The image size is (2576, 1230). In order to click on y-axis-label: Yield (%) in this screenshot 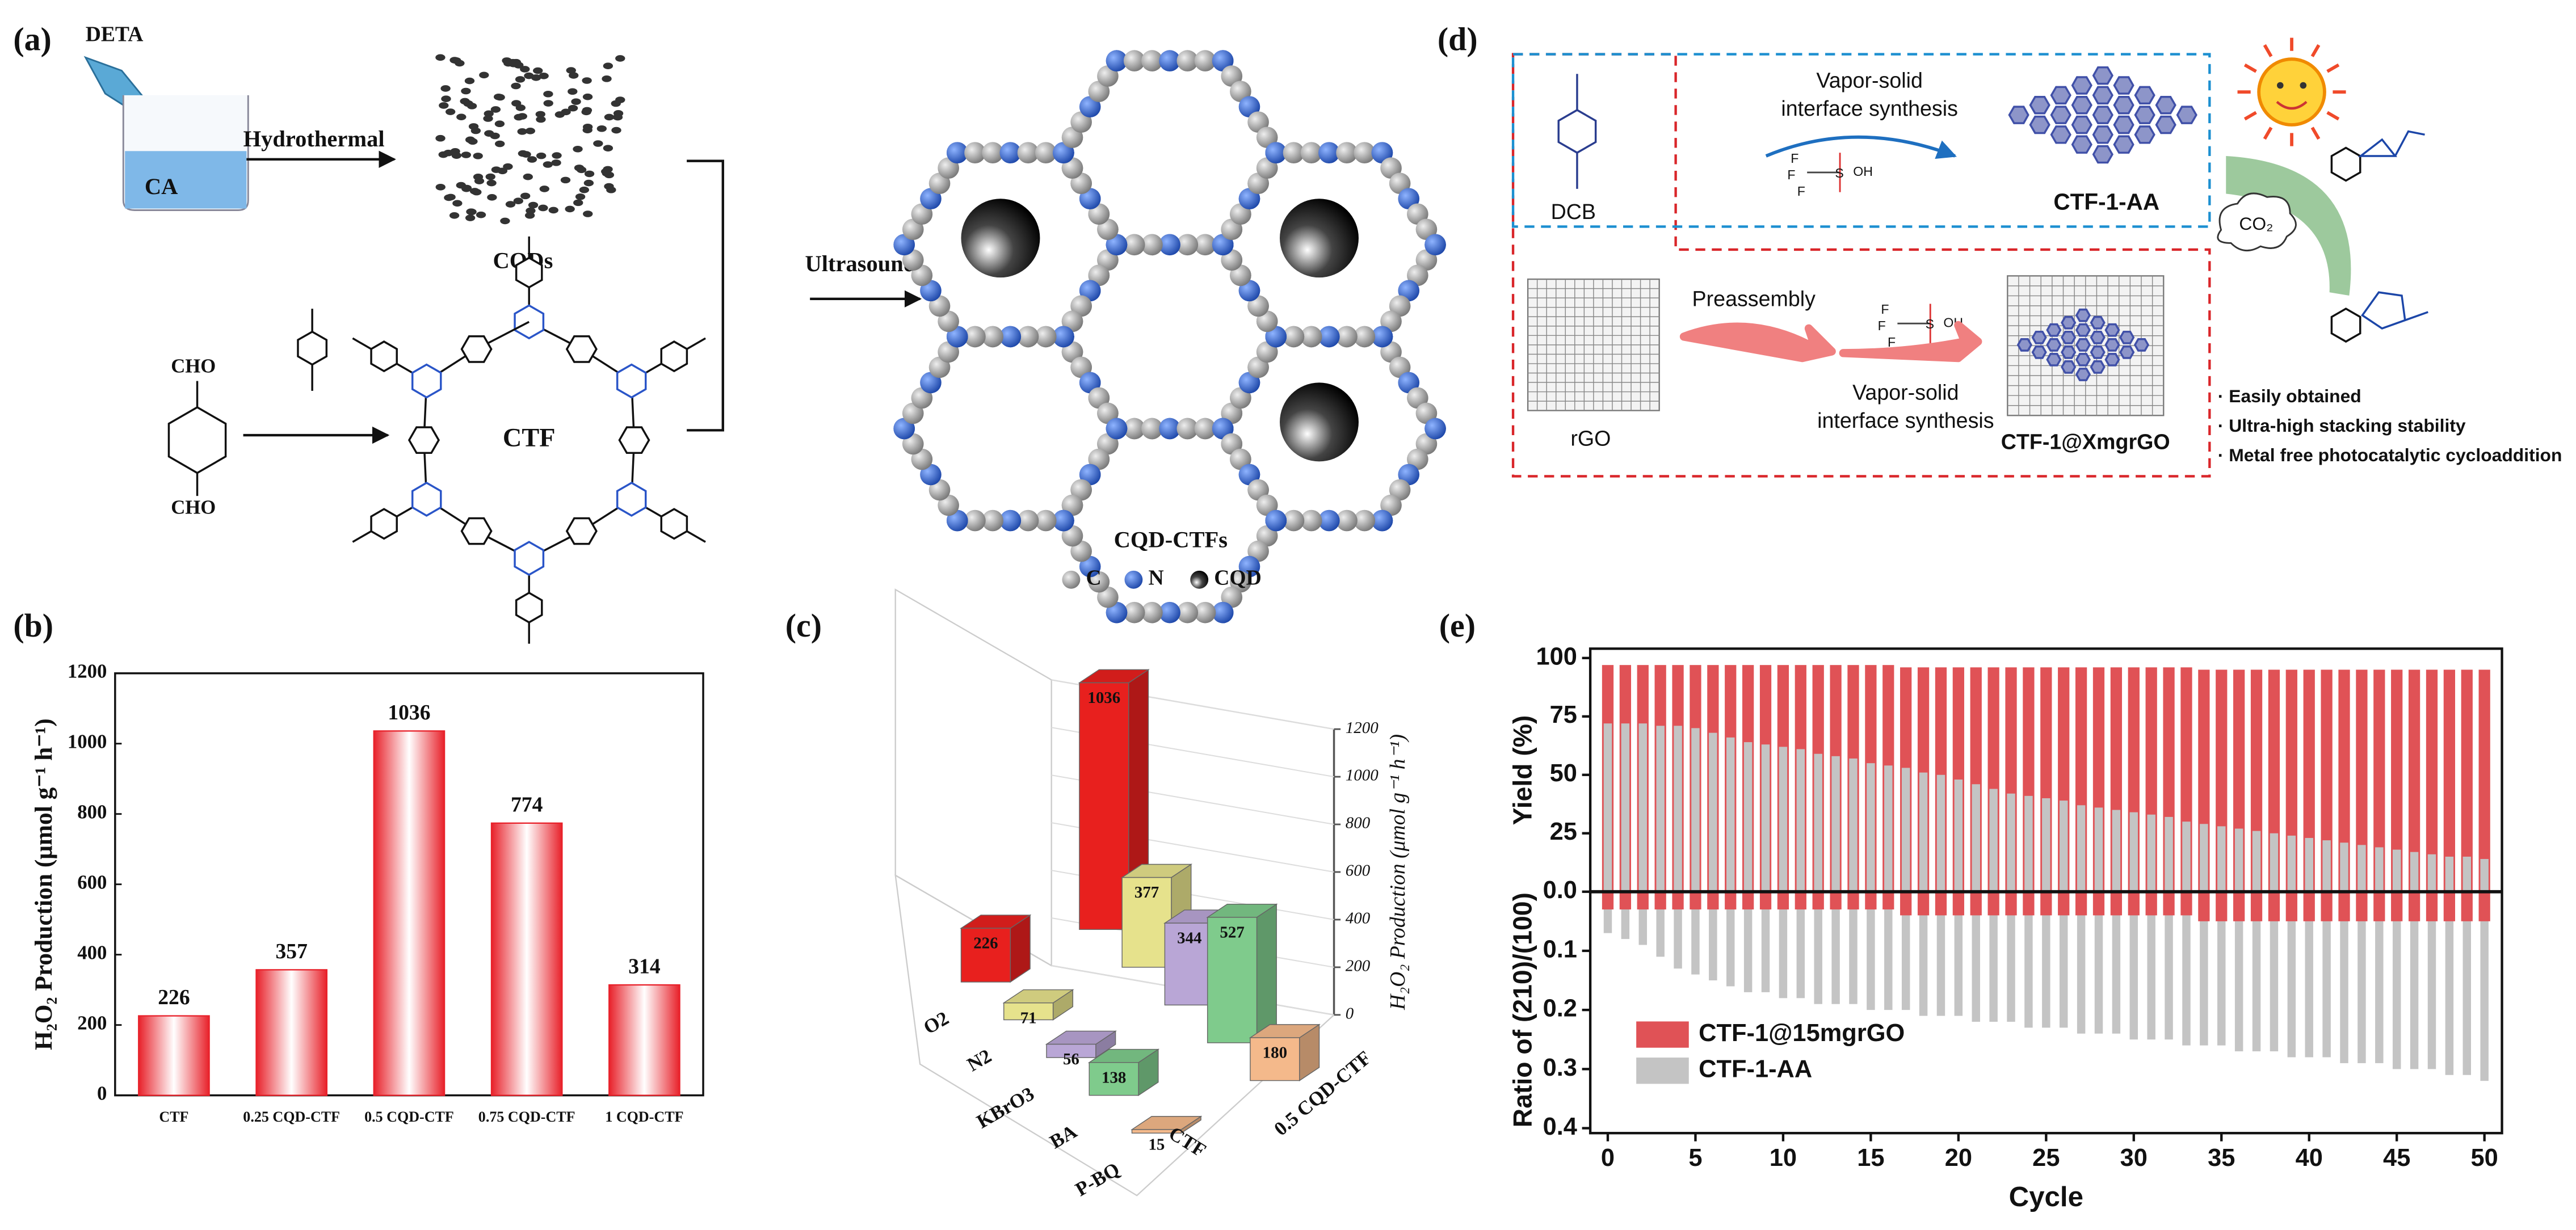, I will do `click(1522, 770)`.